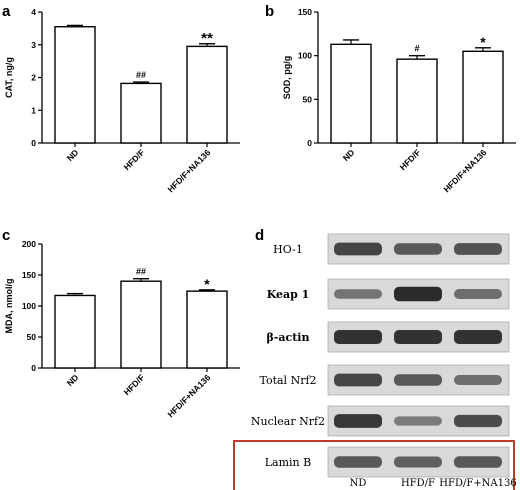 This screenshot has height=490, width=520. I want to click on blot-row-label: β-actin, so click(288, 337).